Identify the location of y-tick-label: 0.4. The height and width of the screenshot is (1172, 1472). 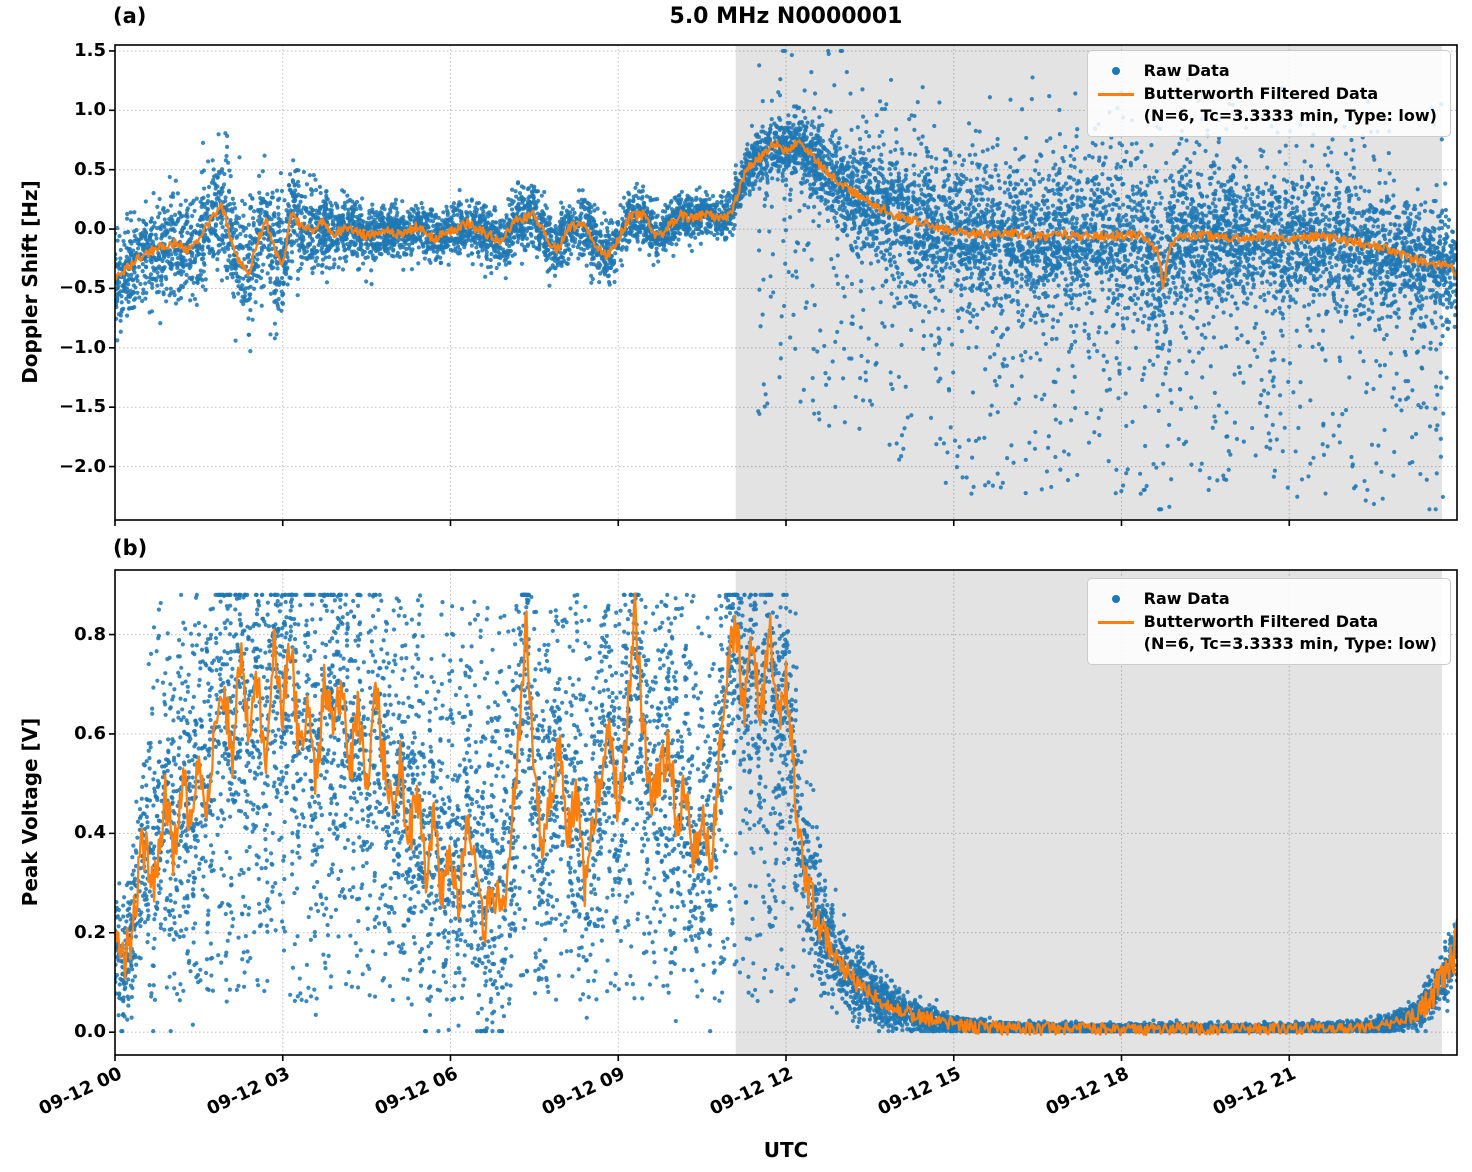
(90, 833).